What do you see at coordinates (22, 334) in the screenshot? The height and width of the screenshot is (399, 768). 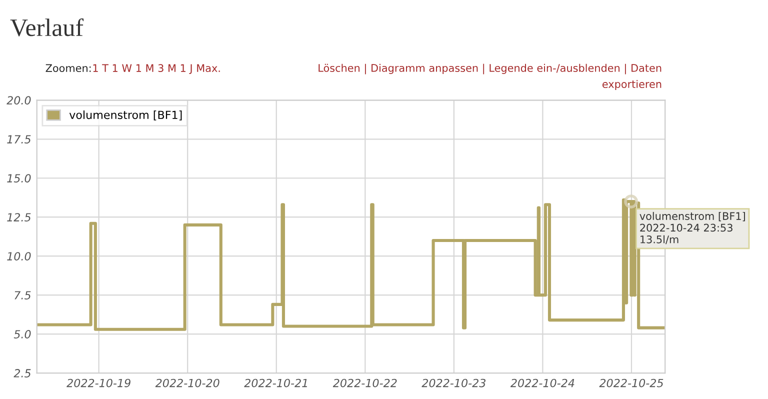 I see `y-tick-label: 5.0` at bounding box center [22, 334].